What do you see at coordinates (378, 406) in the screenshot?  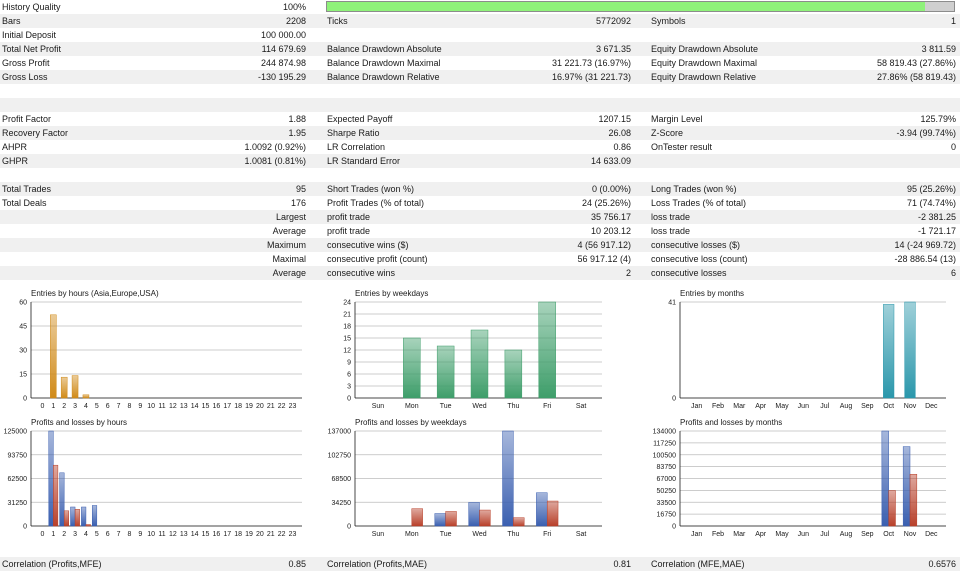 I see `x-tick-label: Sun` at bounding box center [378, 406].